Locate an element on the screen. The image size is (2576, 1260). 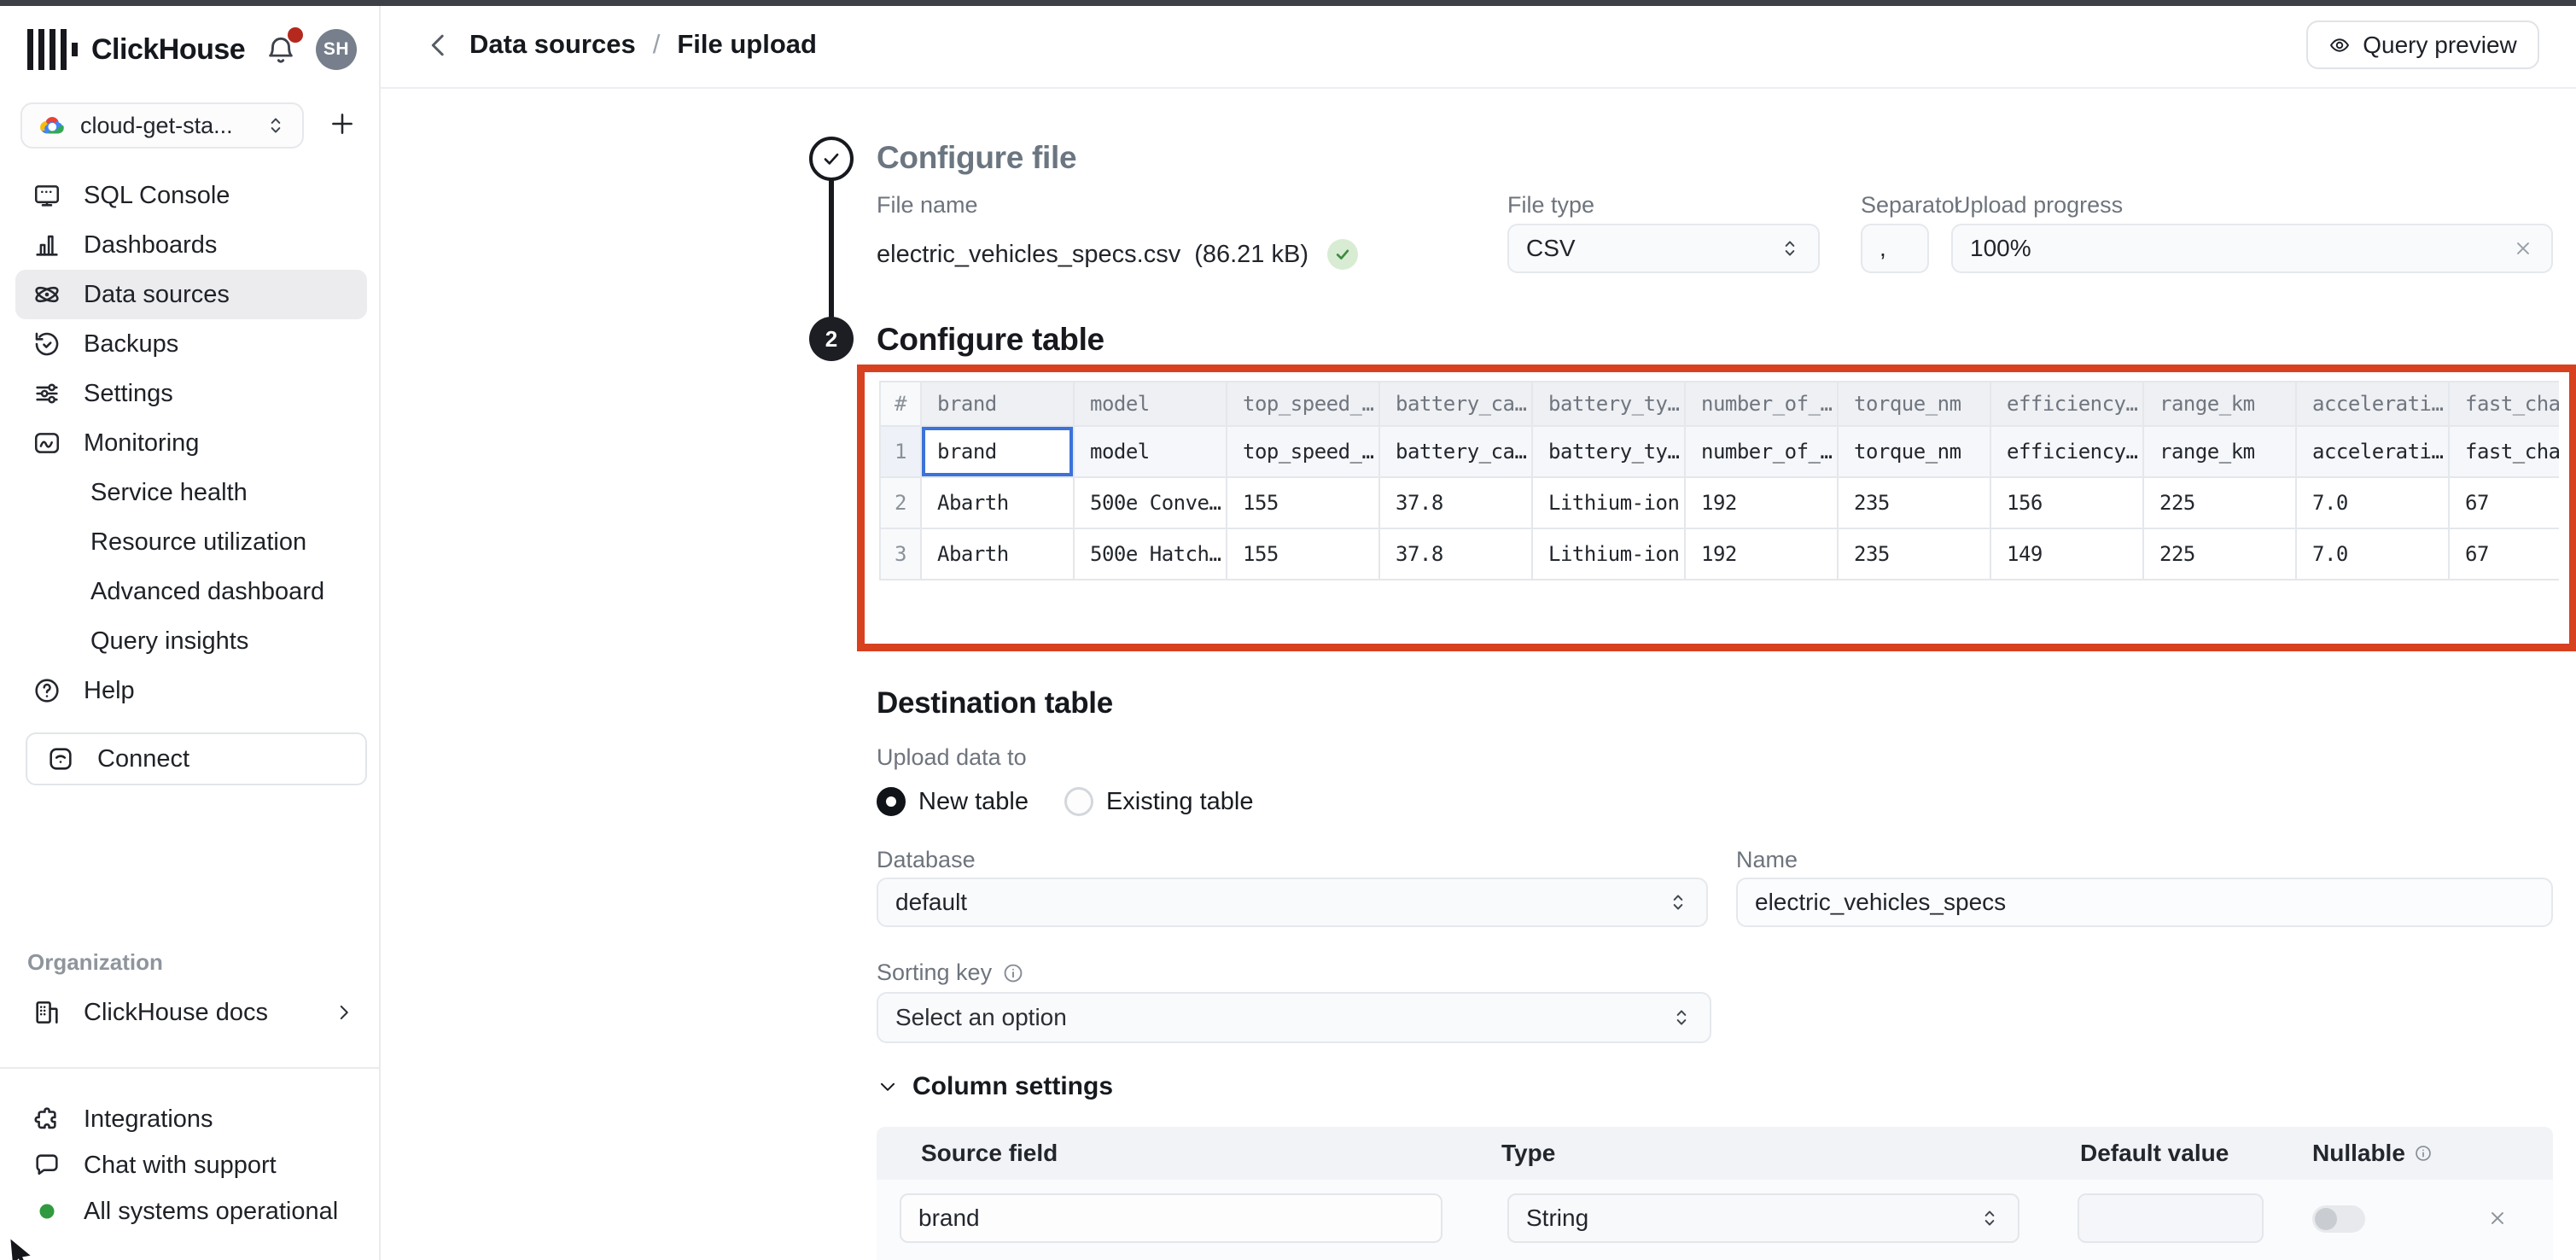
file-name-text: electric_vehicles_specs.csv is located at coordinates (1029, 254).